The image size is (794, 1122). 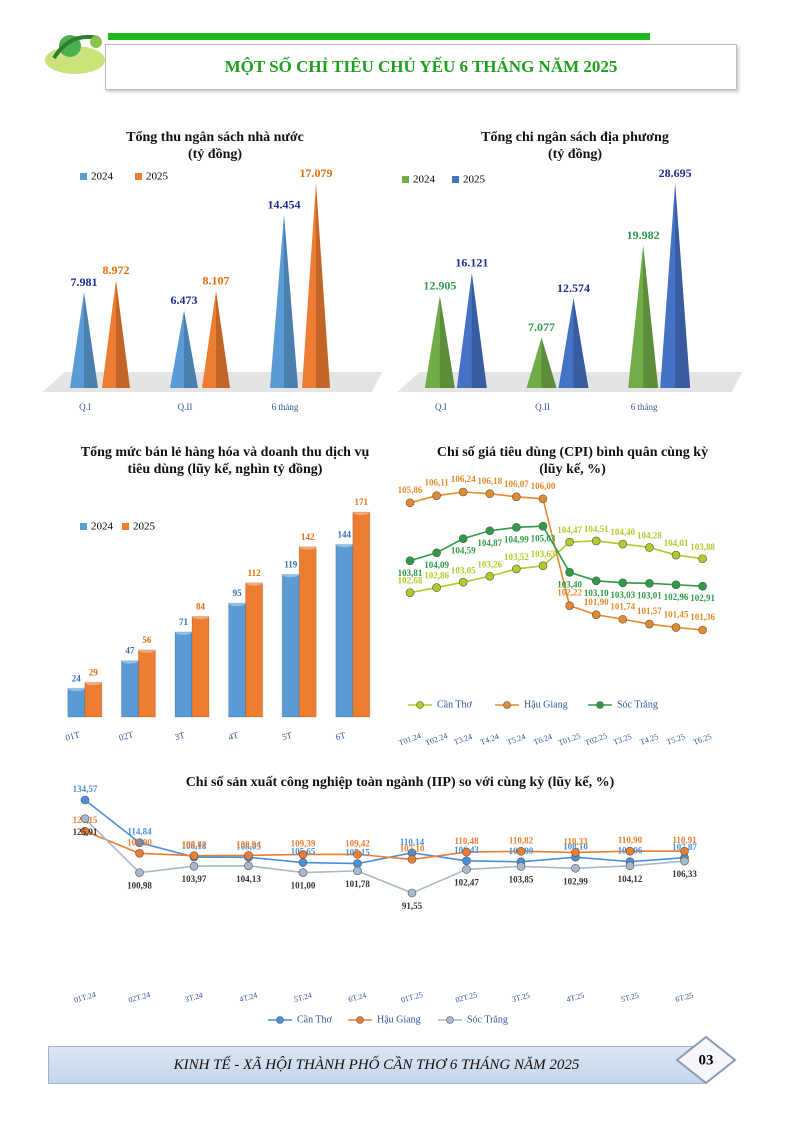 I want to click on x-tick-label: 02T.25, so click(x=466, y=997).